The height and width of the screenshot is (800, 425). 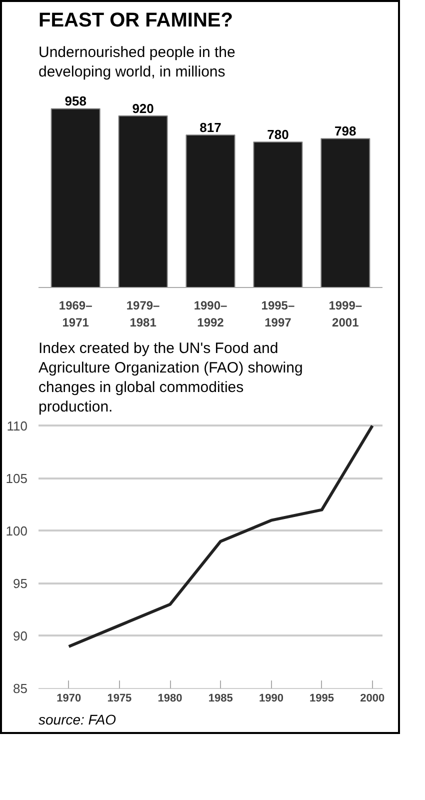 What do you see at coordinates (211, 128) in the screenshot?
I see `data-label: 817` at bounding box center [211, 128].